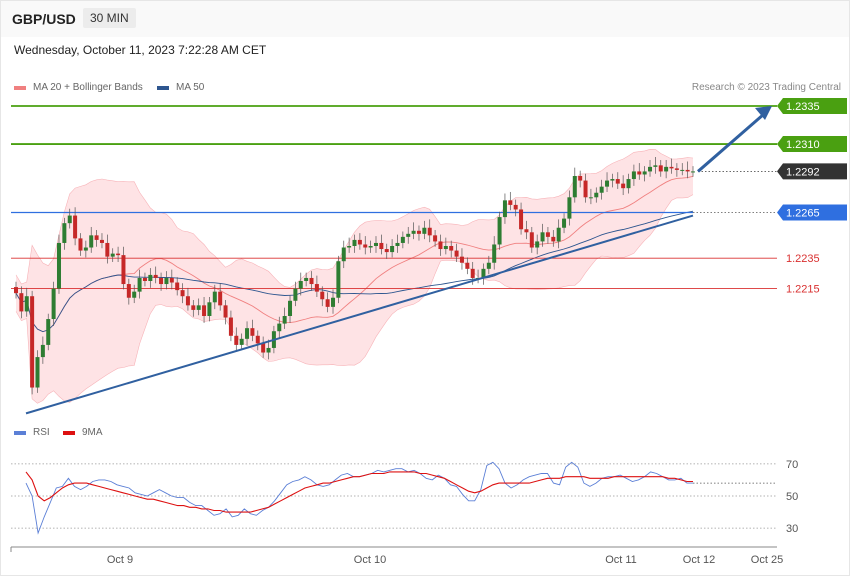 The height and width of the screenshot is (576, 850). I want to click on timeframe-badge: 30 MIN, so click(109, 18).